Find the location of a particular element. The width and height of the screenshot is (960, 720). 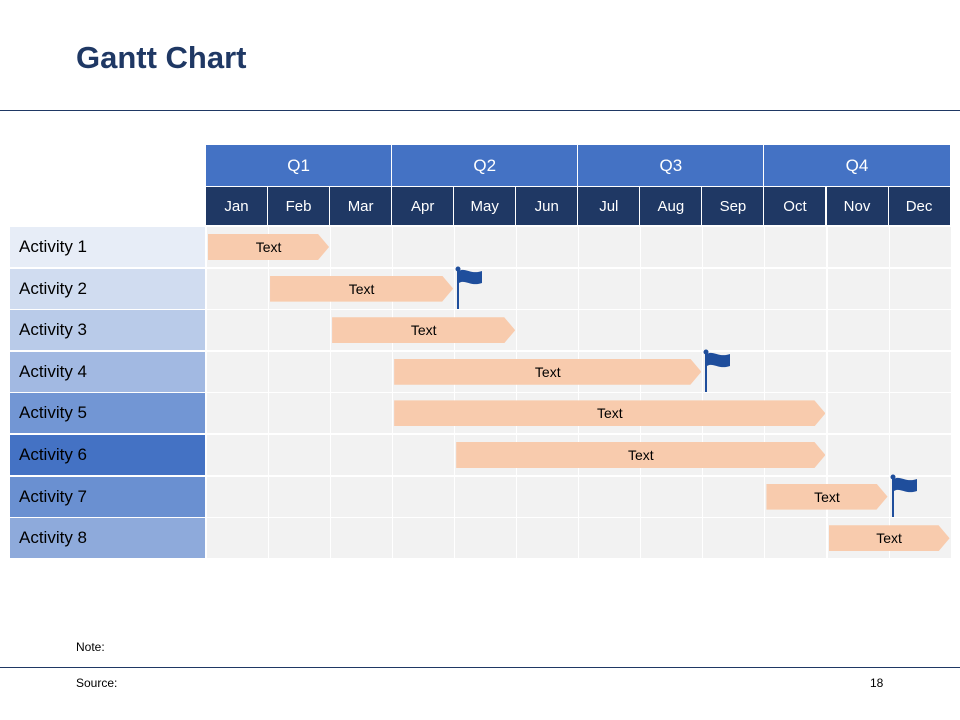

month-header-sep: Sep is located at coordinates (733, 206).